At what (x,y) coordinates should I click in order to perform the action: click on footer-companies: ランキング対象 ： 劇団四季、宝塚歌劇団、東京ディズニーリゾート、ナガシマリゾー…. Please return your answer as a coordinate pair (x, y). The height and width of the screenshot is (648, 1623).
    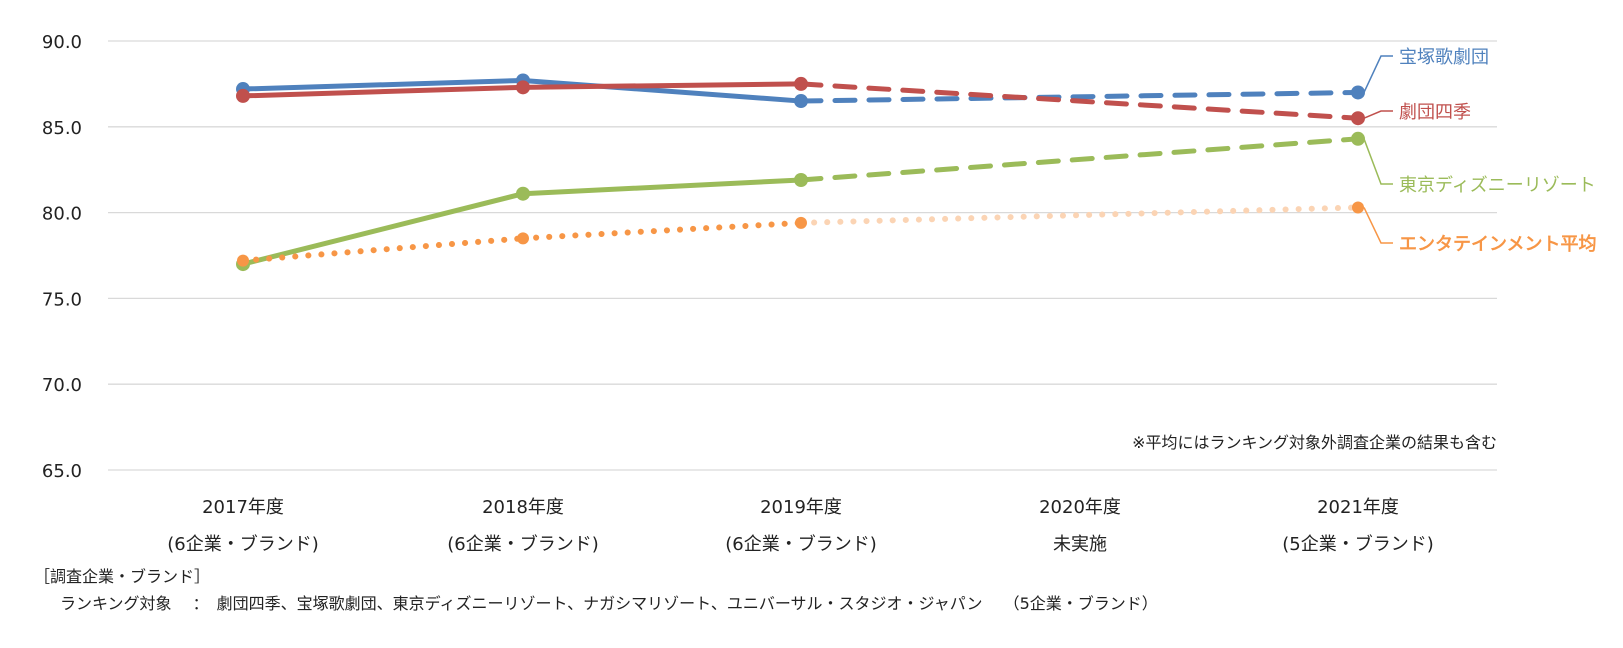
    Looking at the image, I should click on (609, 603).